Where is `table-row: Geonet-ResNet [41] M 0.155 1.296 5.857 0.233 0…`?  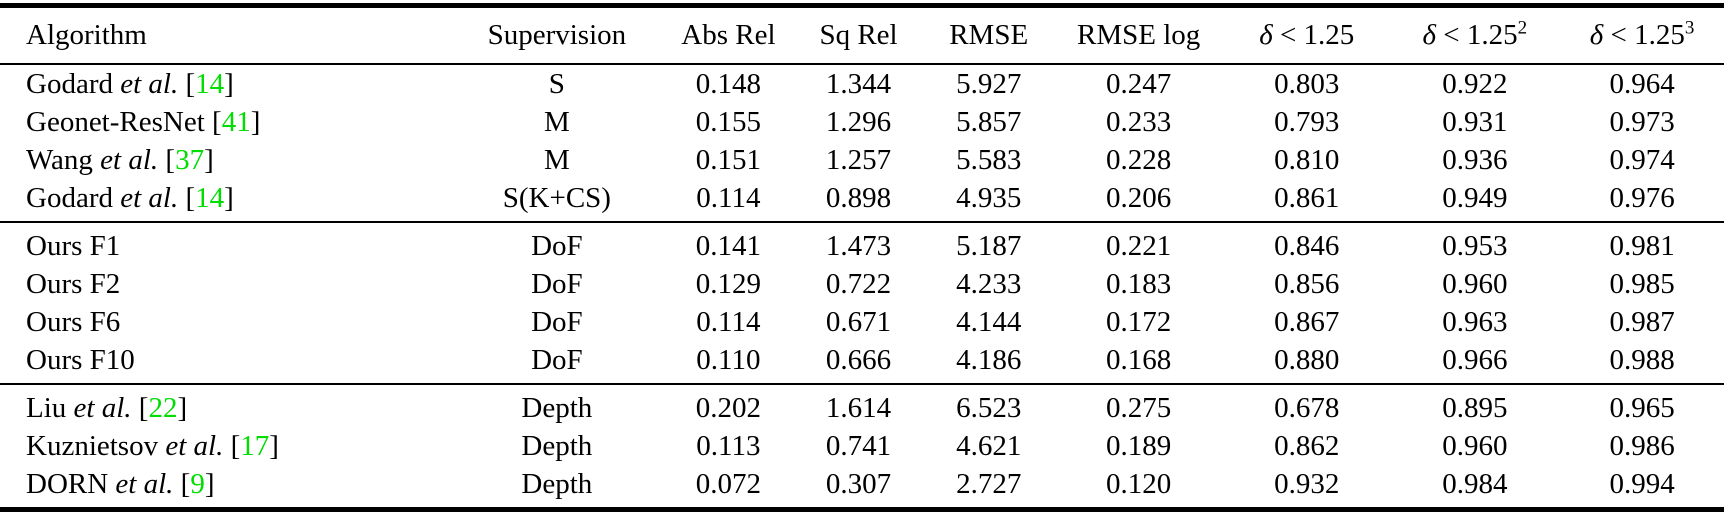
table-row: Geonet-ResNet [41] M 0.155 1.296 5.857 0.233 0… is located at coordinates (862, 122).